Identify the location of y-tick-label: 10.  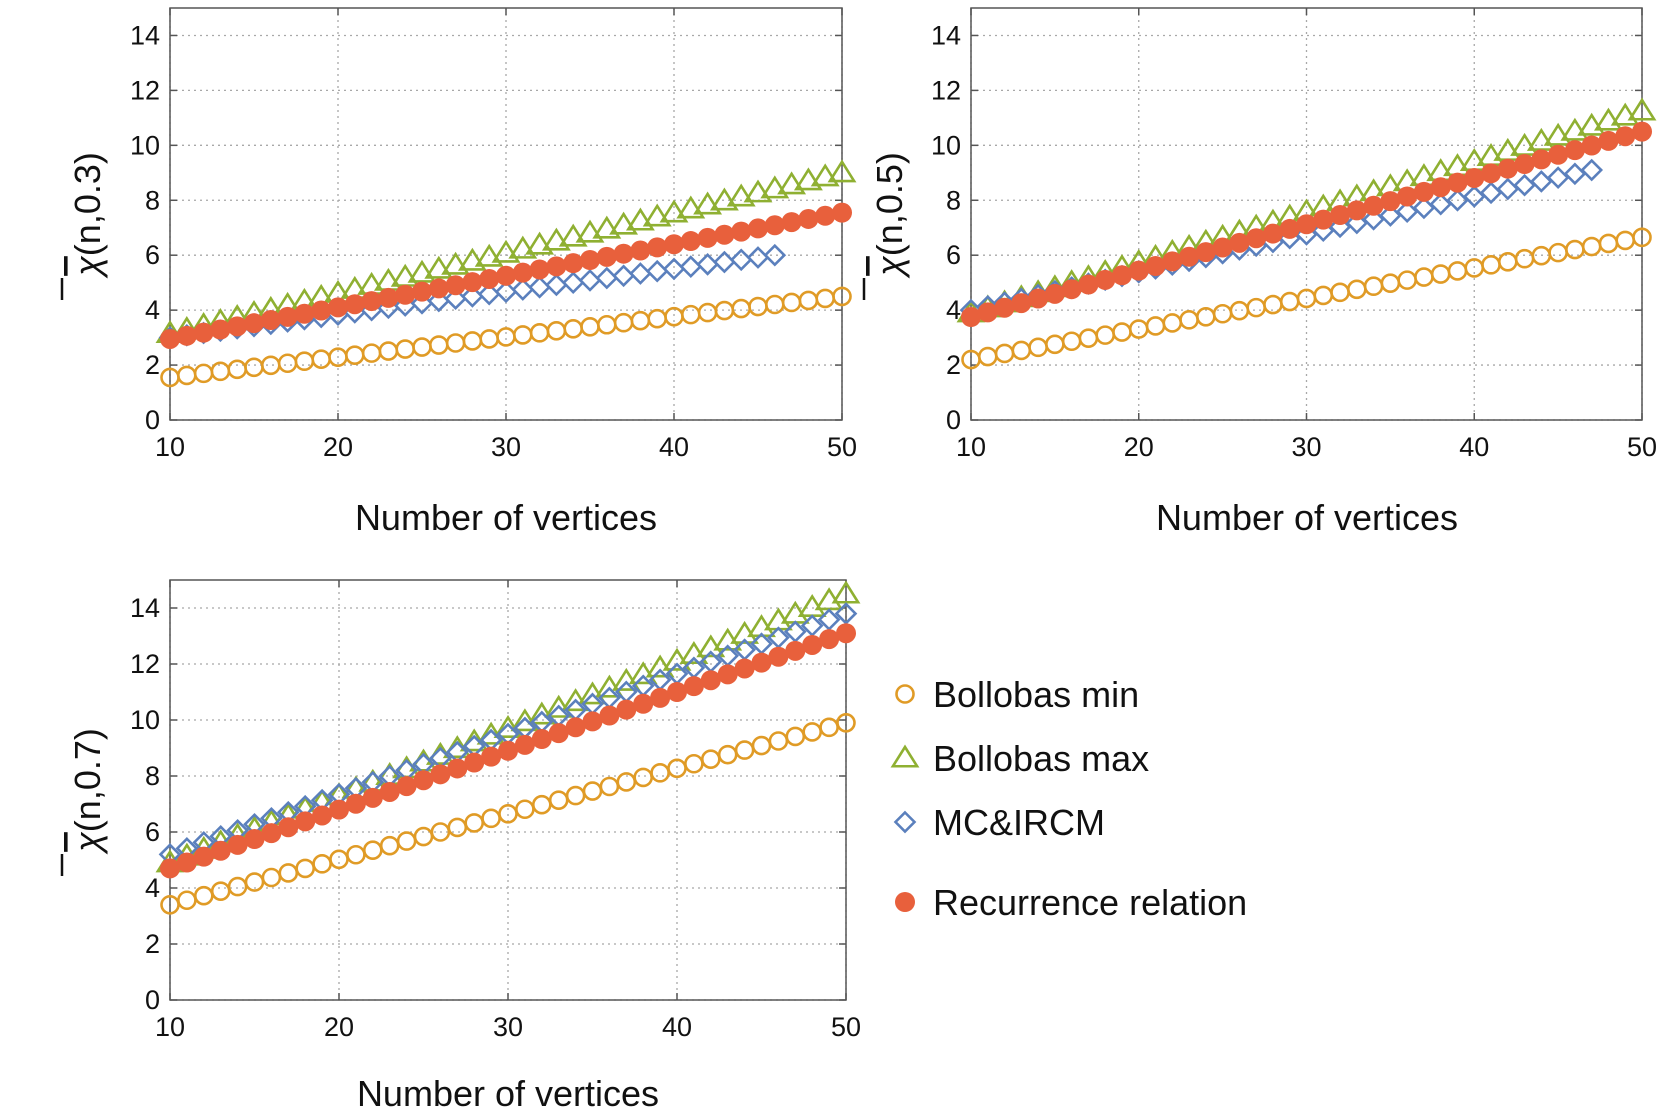
(145, 720).